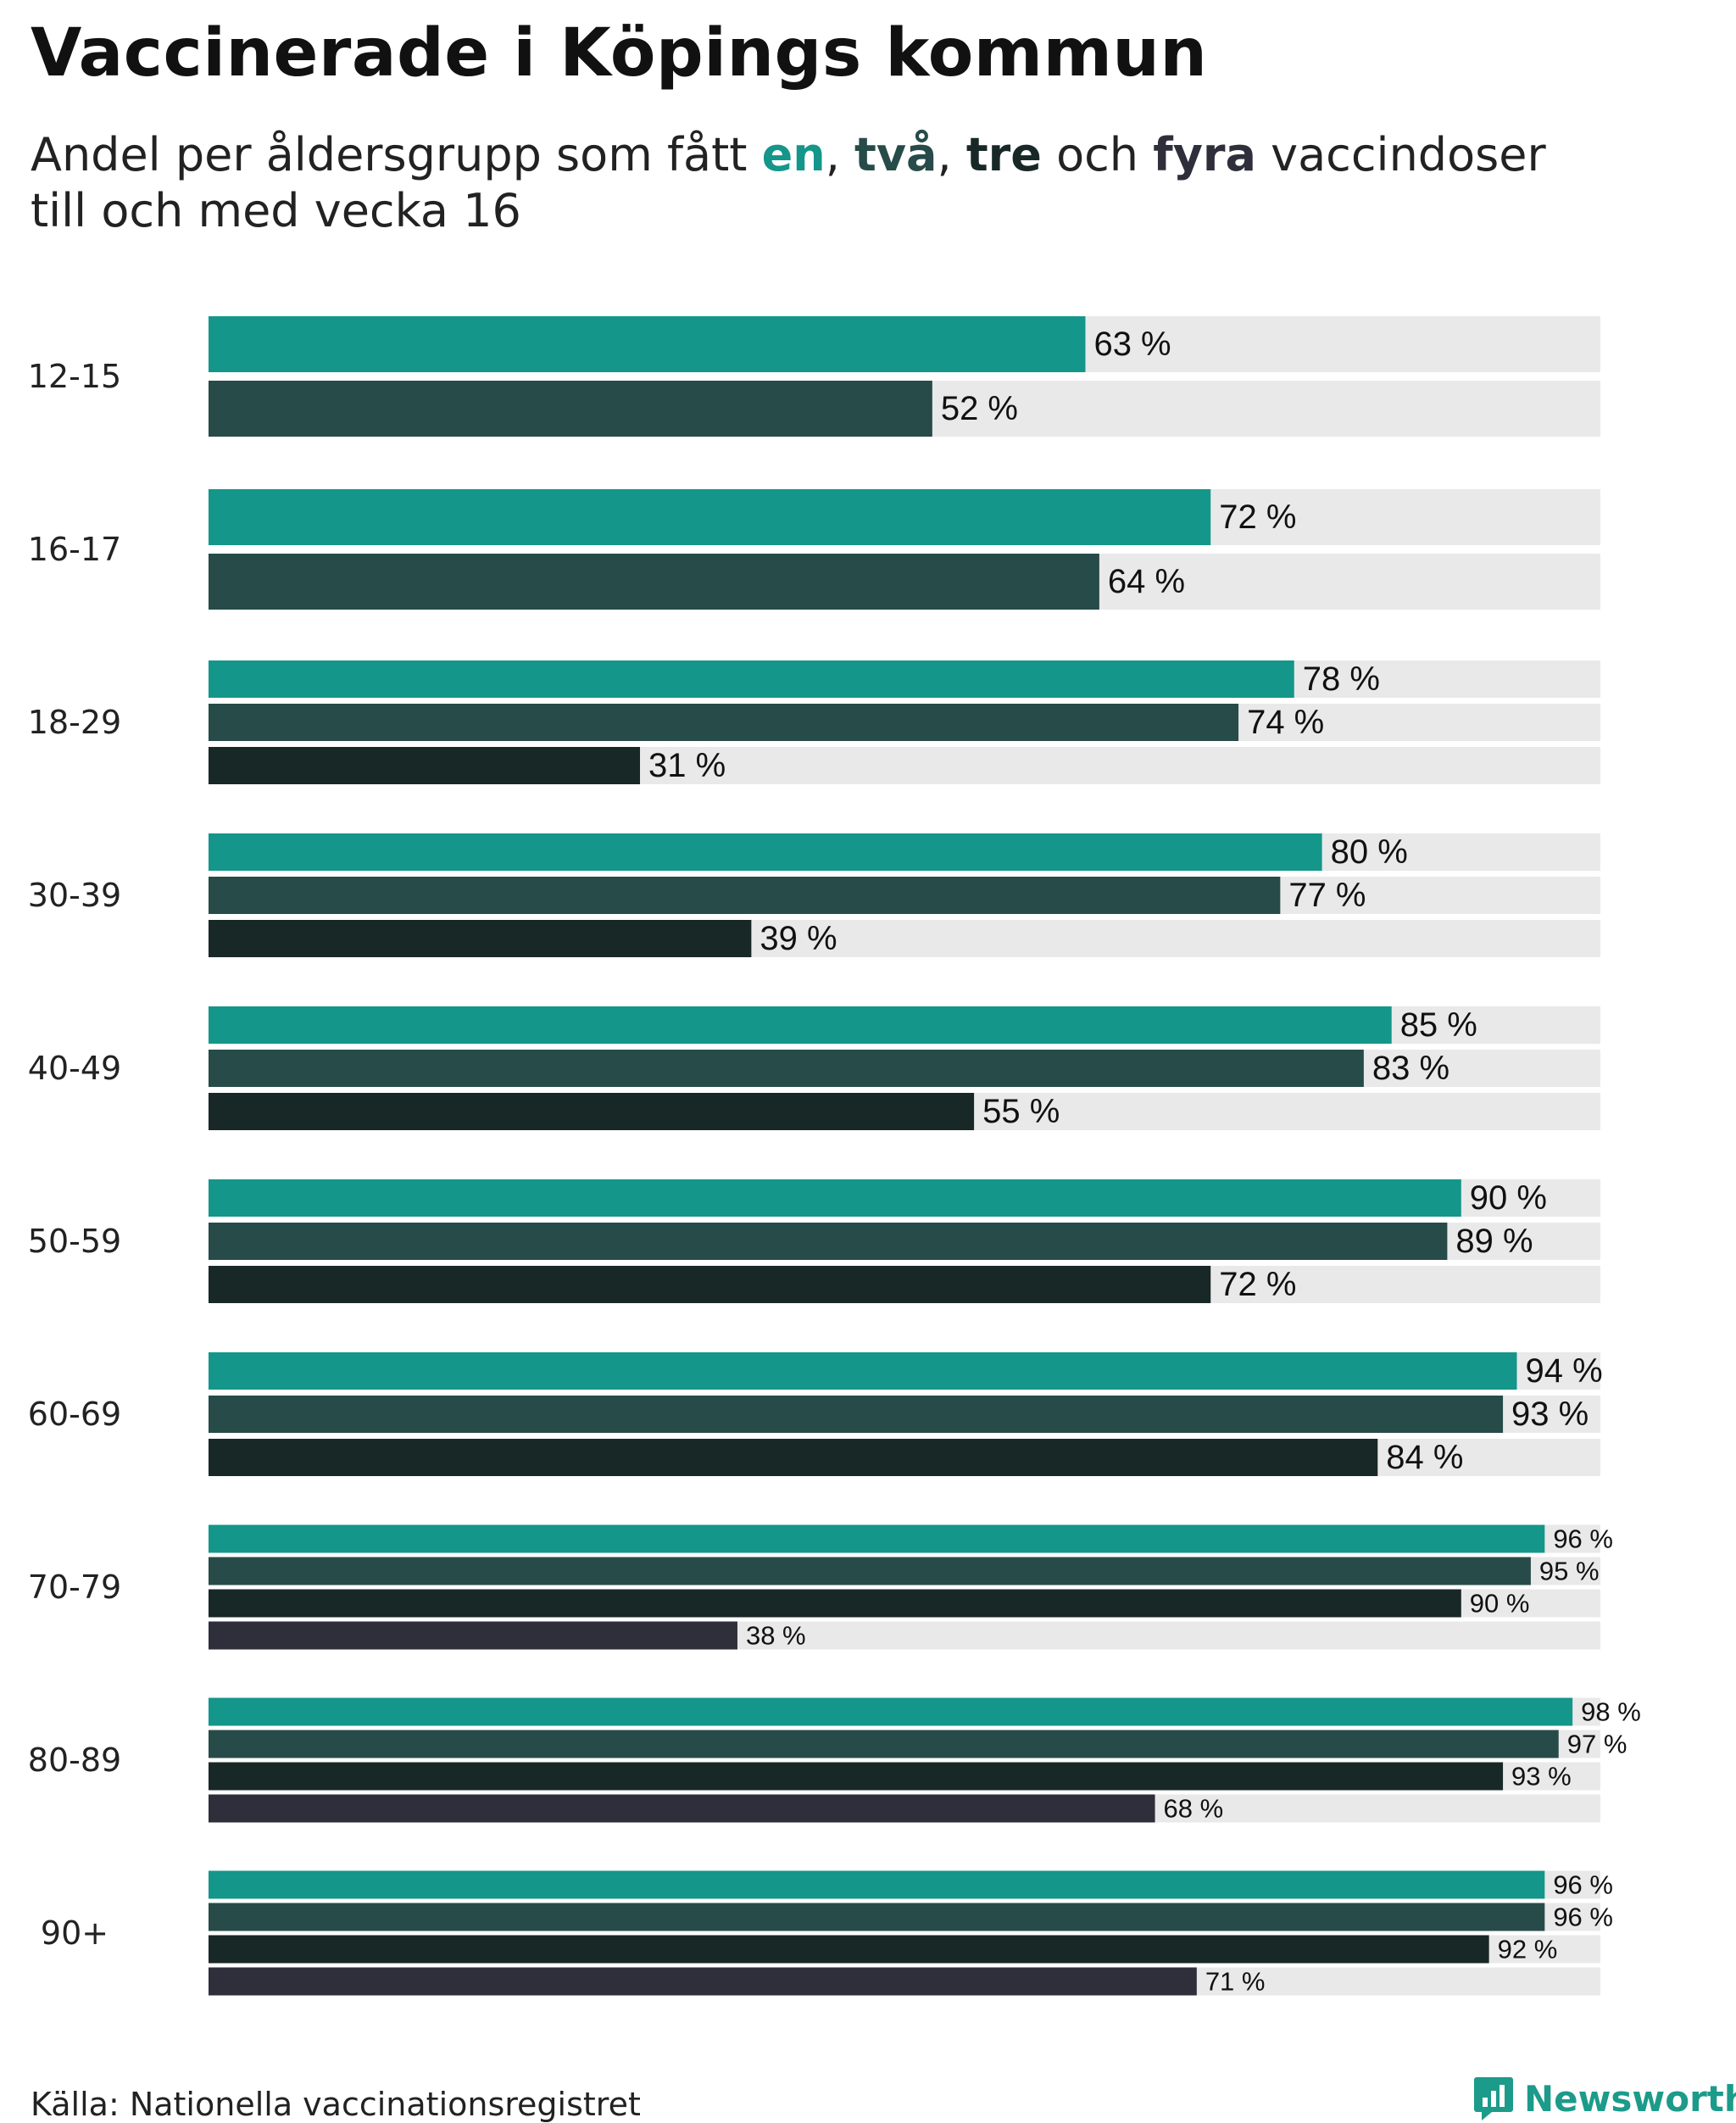  I want to click on data-label: 94 %, so click(1563, 1371).